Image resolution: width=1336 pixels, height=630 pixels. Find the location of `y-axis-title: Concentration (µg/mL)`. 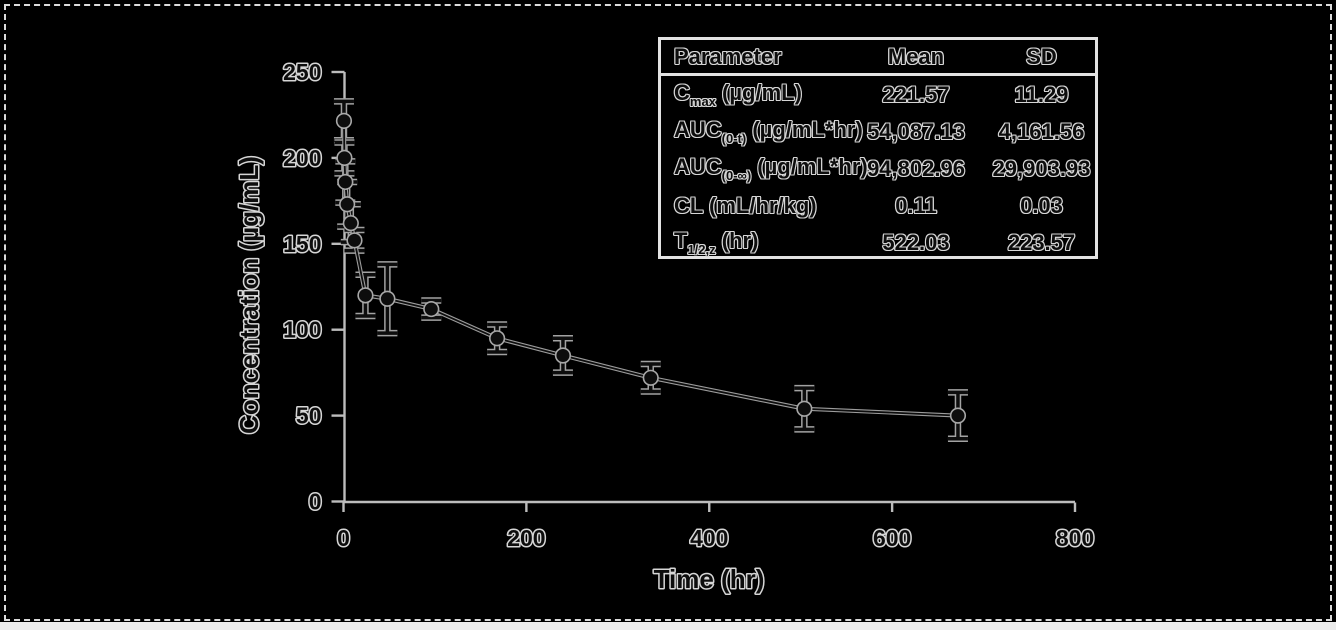

y-axis-title: Concentration (µg/mL) is located at coordinates (249, 295).